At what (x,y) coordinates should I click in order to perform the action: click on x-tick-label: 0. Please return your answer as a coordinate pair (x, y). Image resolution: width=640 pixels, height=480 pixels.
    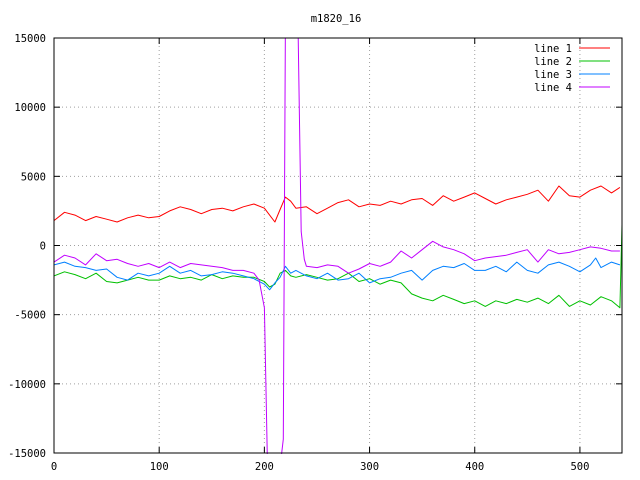
    Looking at the image, I should click on (54, 467).